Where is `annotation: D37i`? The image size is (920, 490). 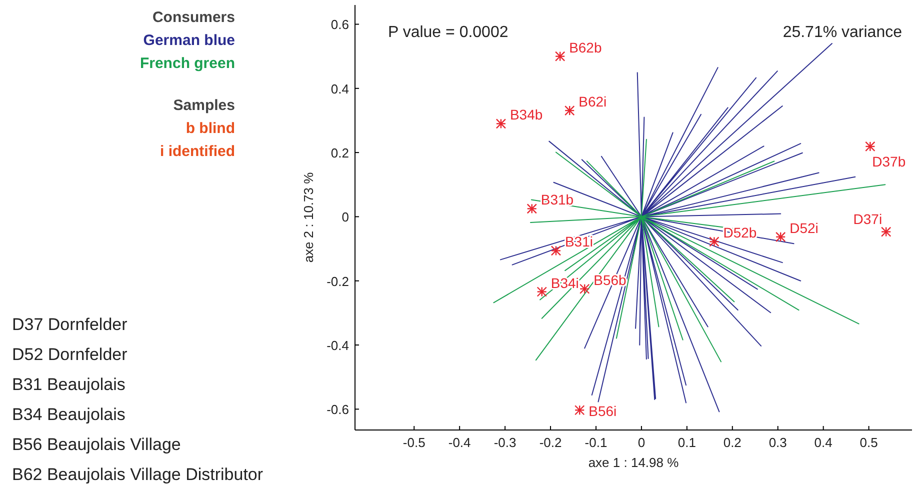
annotation: D37i is located at coordinates (867, 218).